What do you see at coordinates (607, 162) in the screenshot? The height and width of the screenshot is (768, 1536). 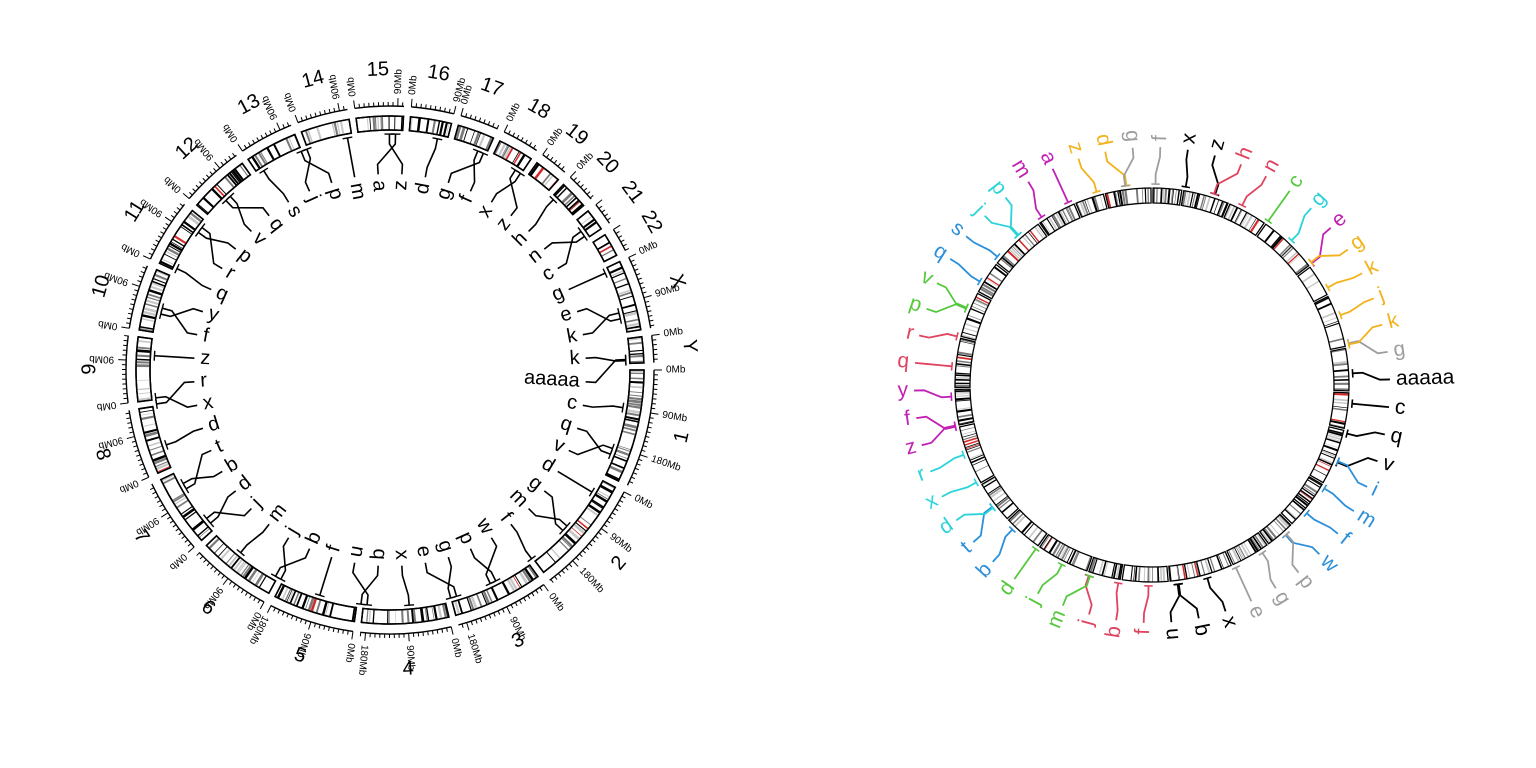 I see `chromosome-name: 20` at bounding box center [607, 162].